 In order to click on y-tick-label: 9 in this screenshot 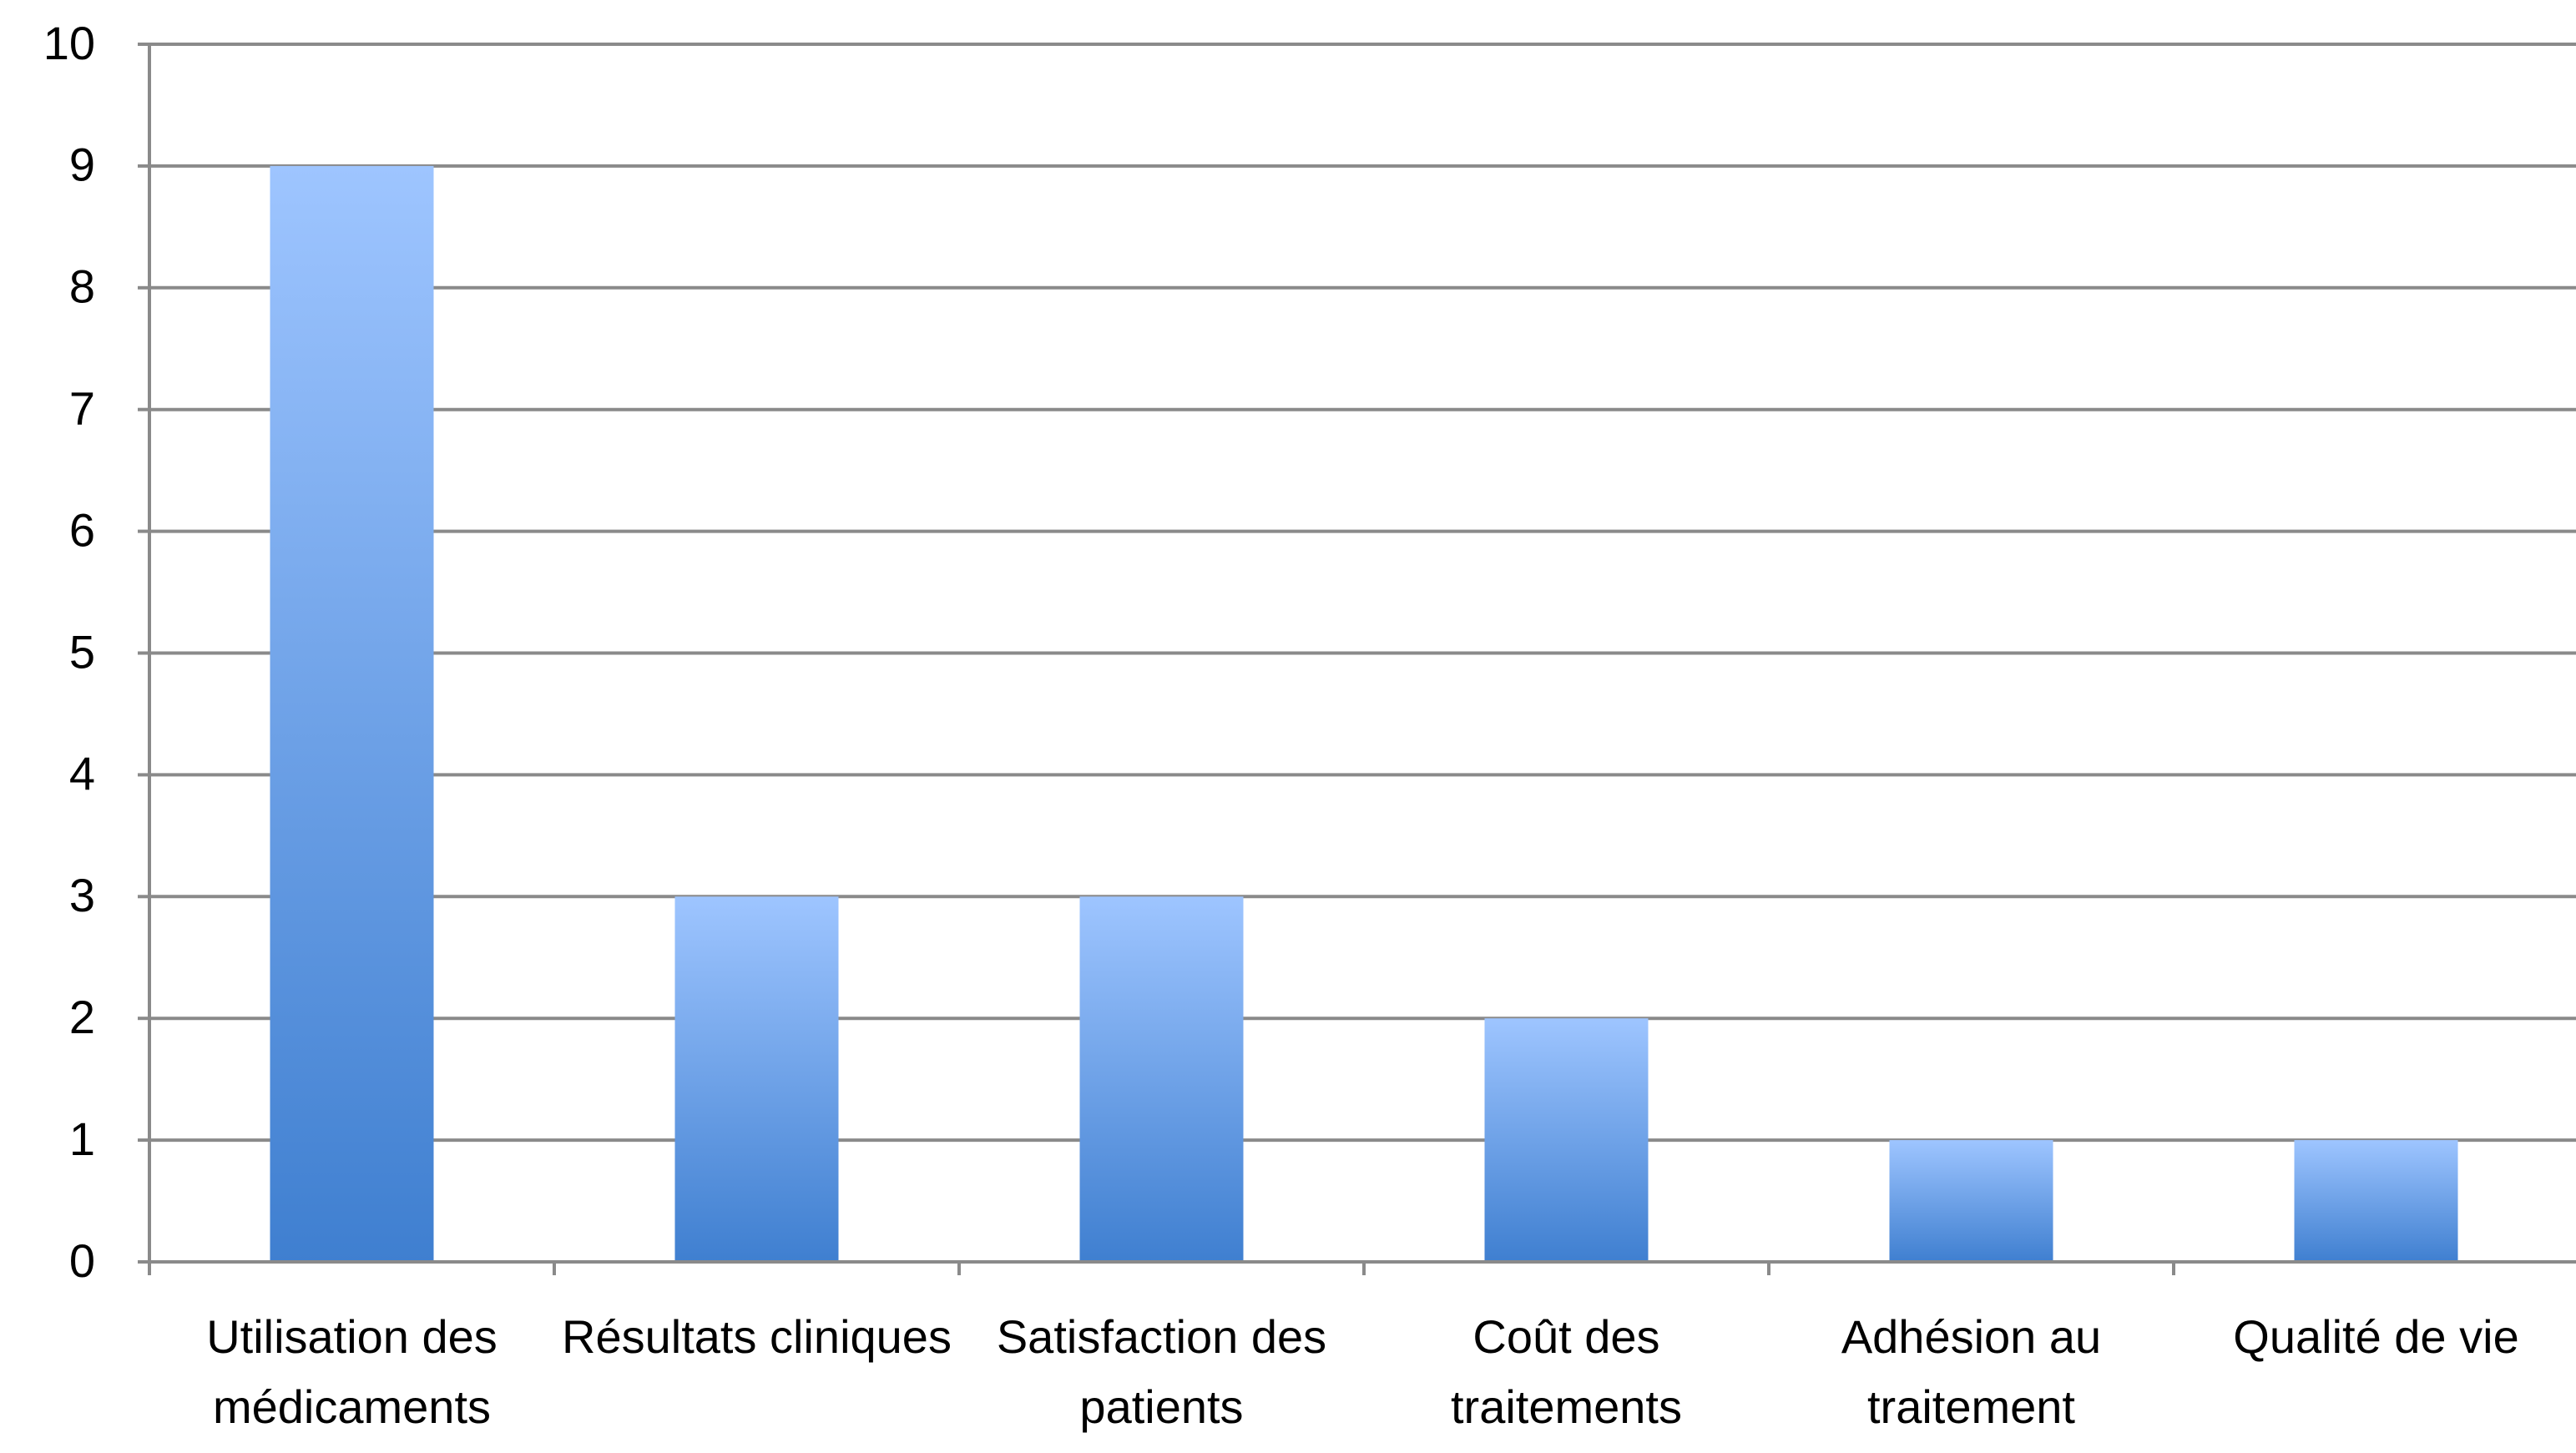, I will do `click(82, 165)`.